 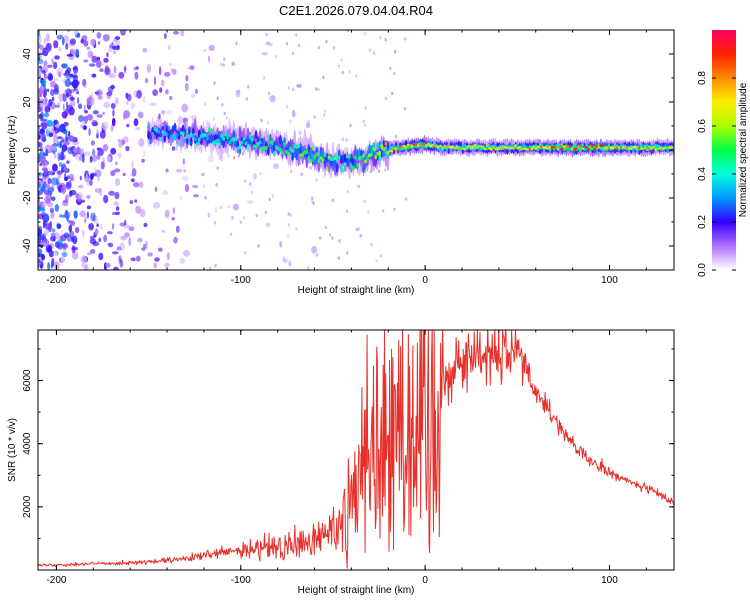 What do you see at coordinates (702, 126) in the screenshot?
I see `colorbar-tick-label: 0.6` at bounding box center [702, 126].